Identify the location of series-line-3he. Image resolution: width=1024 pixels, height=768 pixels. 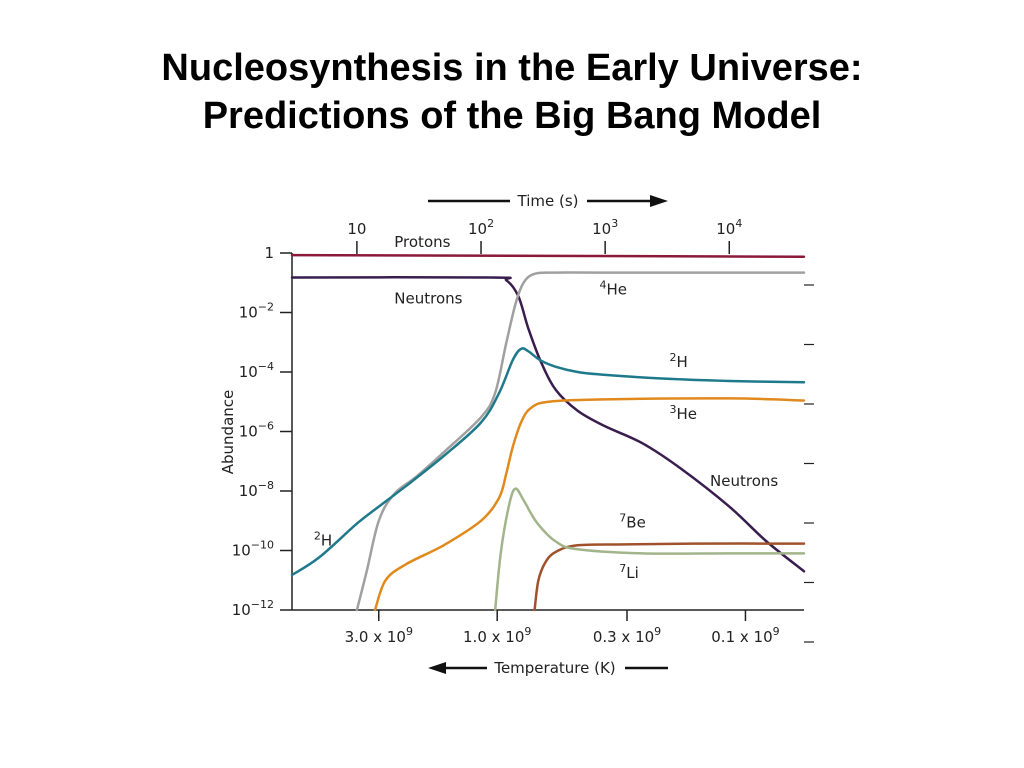
(589, 504).